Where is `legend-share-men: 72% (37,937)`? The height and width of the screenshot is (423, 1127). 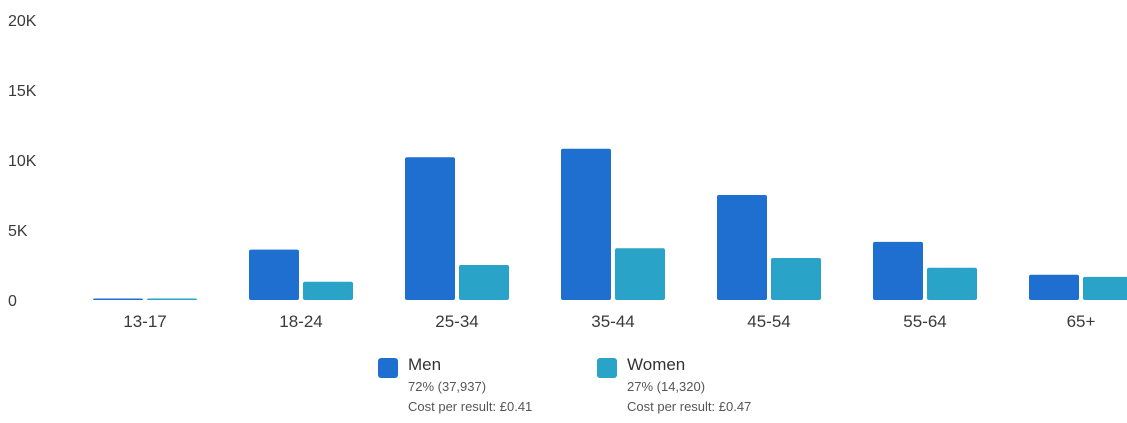
legend-share-men: 72% (37,937) is located at coordinates (447, 386).